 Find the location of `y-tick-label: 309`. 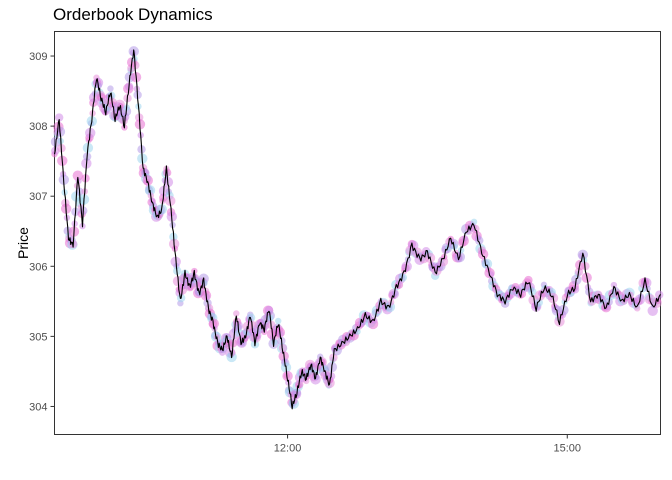

y-tick-label: 309 is located at coordinates (38, 57).